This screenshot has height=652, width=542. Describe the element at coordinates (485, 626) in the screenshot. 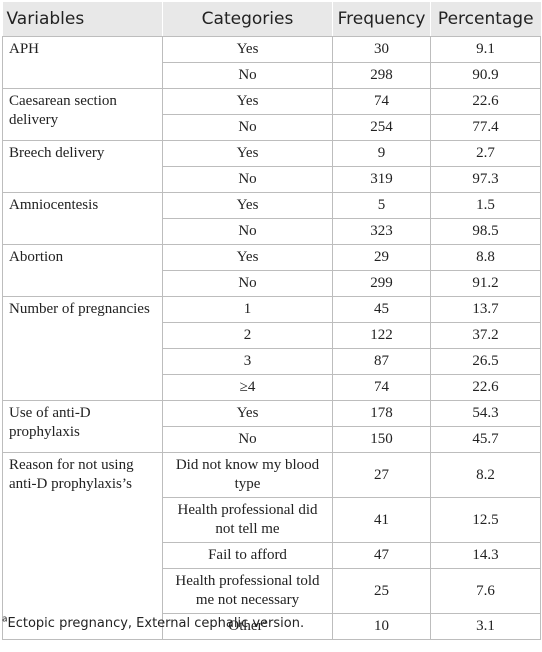

I see `percentage-cell: 3.1` at that location.